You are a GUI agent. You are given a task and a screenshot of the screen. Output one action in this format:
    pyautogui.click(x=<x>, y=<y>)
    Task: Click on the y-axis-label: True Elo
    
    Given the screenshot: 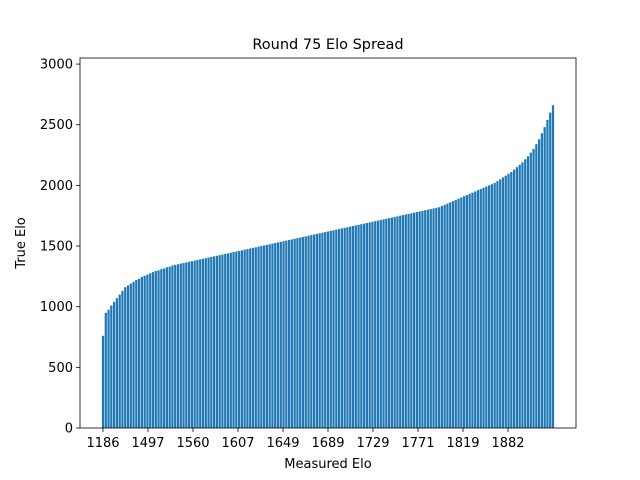 What is the action you would take?
    pyautogui.click(x=21, y=243)
    